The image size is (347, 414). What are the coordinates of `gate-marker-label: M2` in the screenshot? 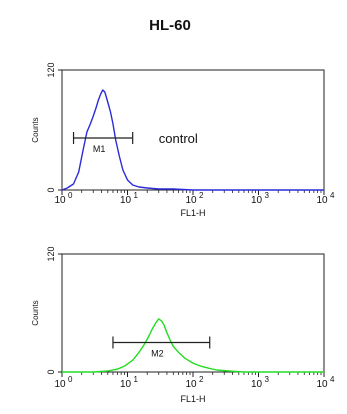 It's located at (157, 354).